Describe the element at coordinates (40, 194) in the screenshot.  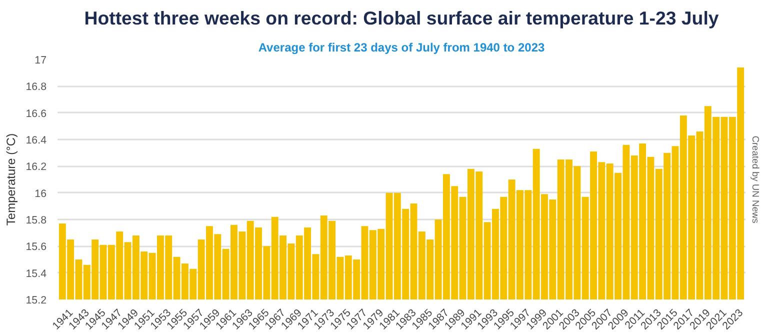
I see `y-tick-label: 16` at that location.